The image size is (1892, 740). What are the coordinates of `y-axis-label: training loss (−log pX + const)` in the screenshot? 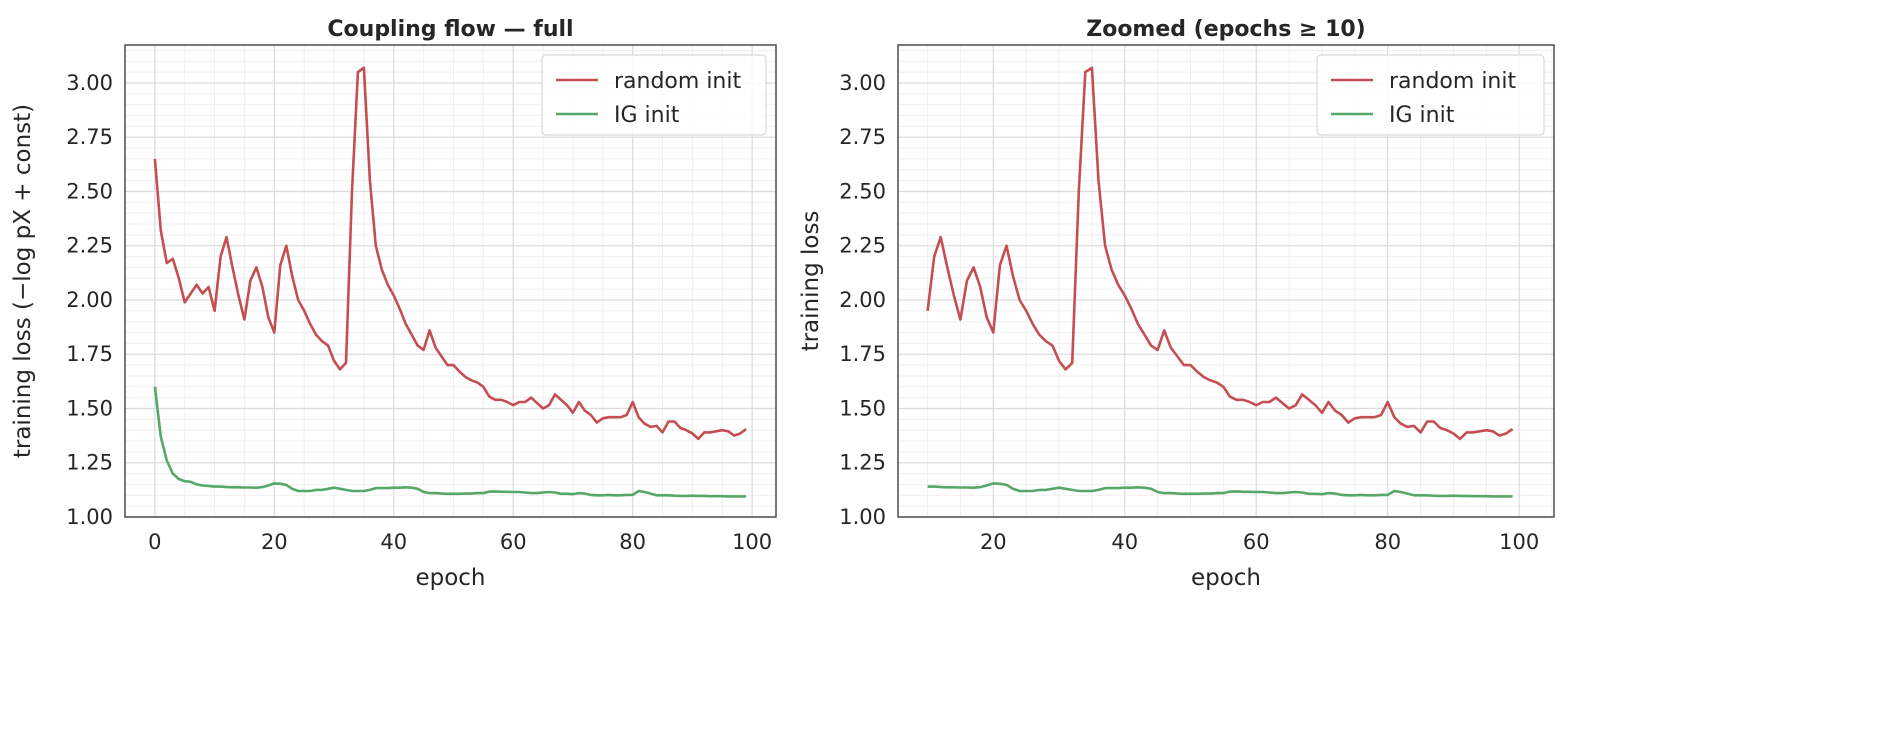 It's located at (23, 281).